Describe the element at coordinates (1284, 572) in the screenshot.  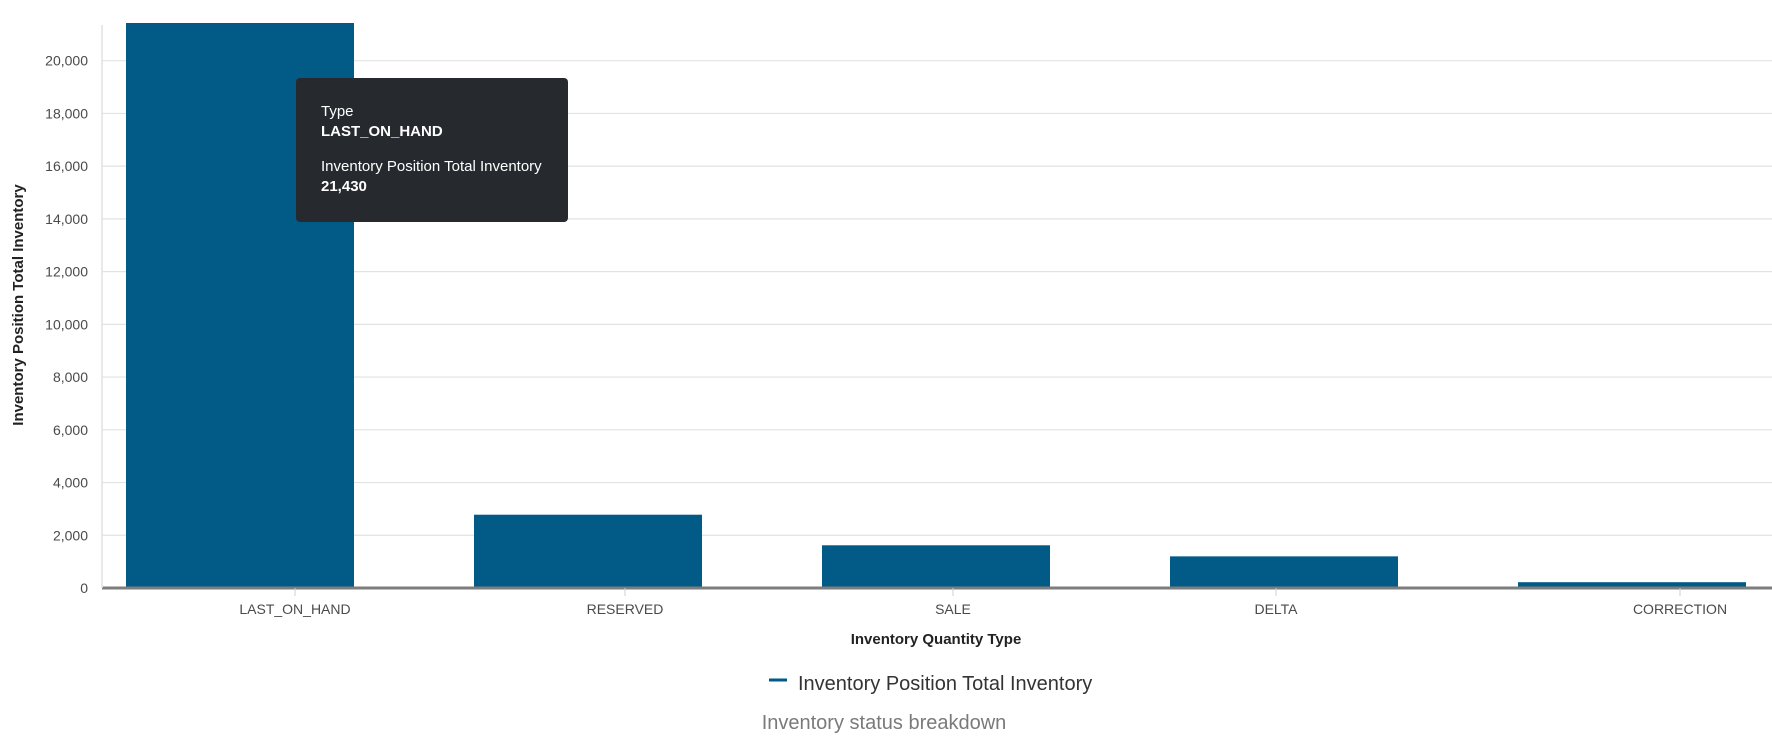
I see `bar-delta` at that location.